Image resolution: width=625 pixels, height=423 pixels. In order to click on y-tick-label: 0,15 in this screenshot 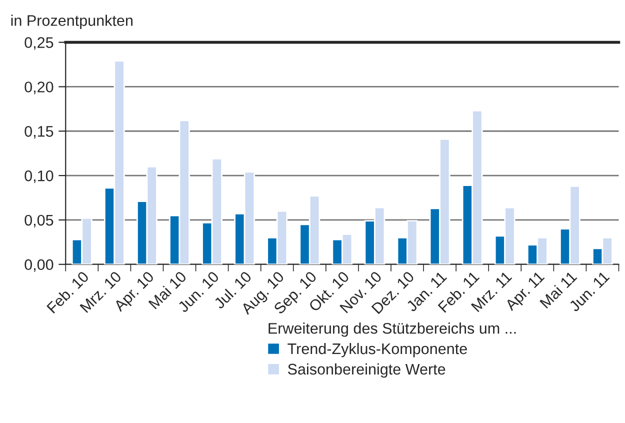, I will do `click(39, 132)`.